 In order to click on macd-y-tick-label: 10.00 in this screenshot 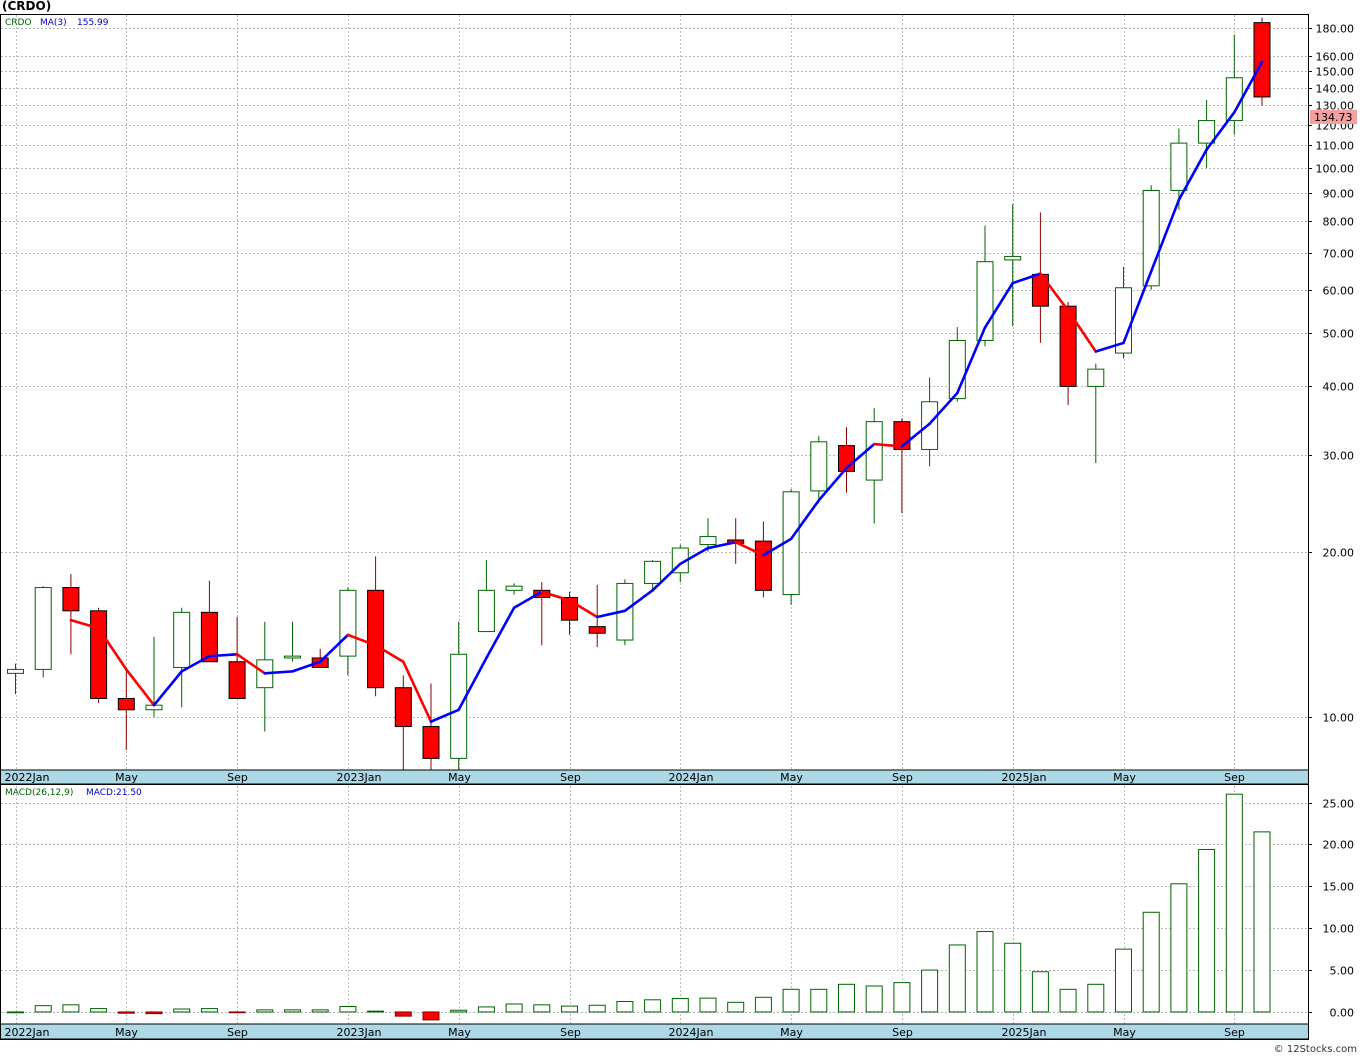, I will do `click(1339, 929)`.